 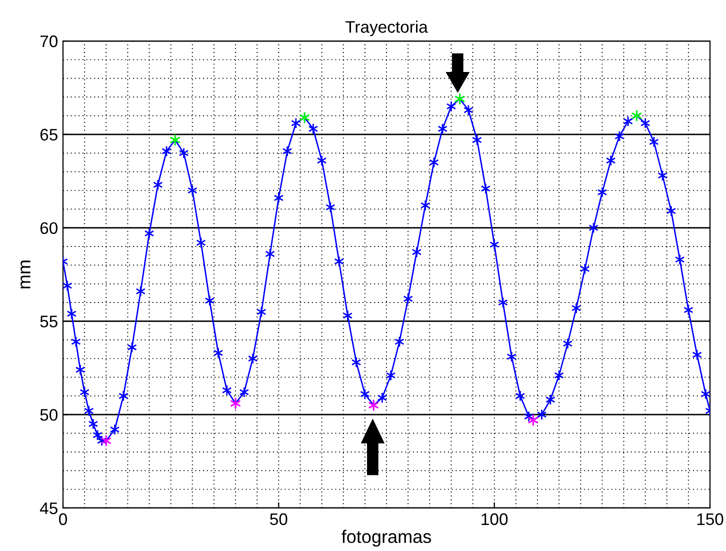 What do you see at coordinates (279, 519) in the screenshot?
I see `x-tick-label: 50` at bounding box center [279, 519].